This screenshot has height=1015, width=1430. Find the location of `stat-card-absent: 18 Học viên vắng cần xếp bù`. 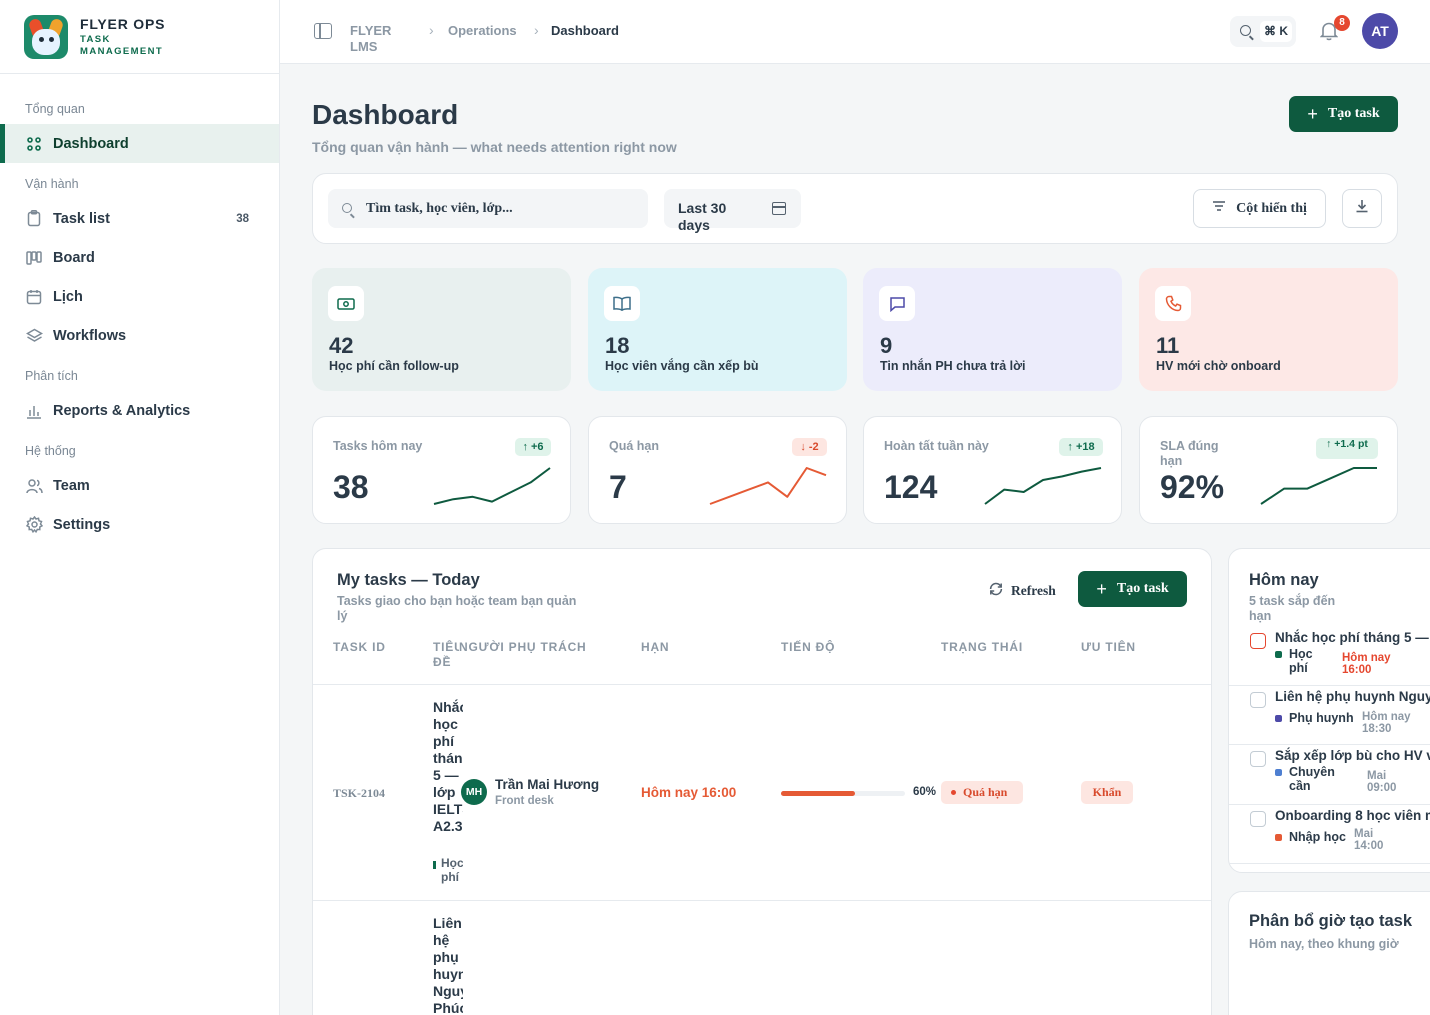

stat-card-absent: 18 Học viên vắng cần xếp bù is located at coordinates (717, 329).